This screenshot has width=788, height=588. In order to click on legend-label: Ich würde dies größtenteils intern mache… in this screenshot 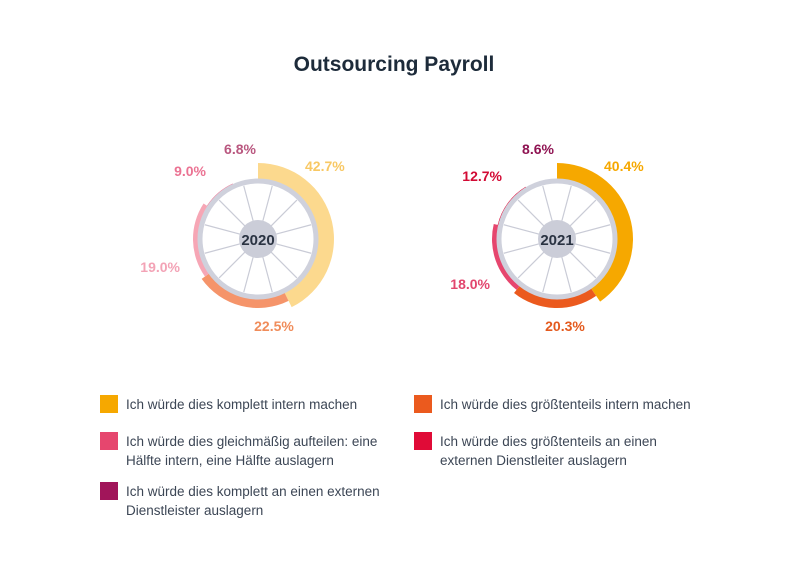, I will do `click(565, 404)`.